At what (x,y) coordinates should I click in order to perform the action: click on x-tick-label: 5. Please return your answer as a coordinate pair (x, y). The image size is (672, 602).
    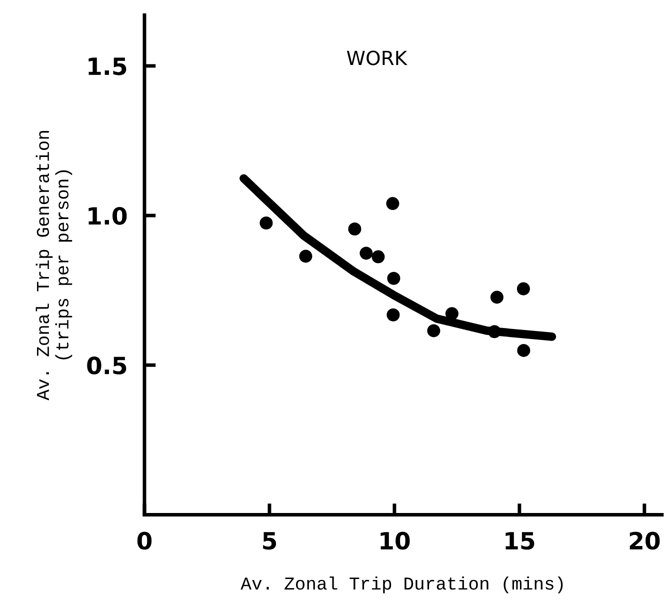
    Looking at the image, I should click on (269, 541).